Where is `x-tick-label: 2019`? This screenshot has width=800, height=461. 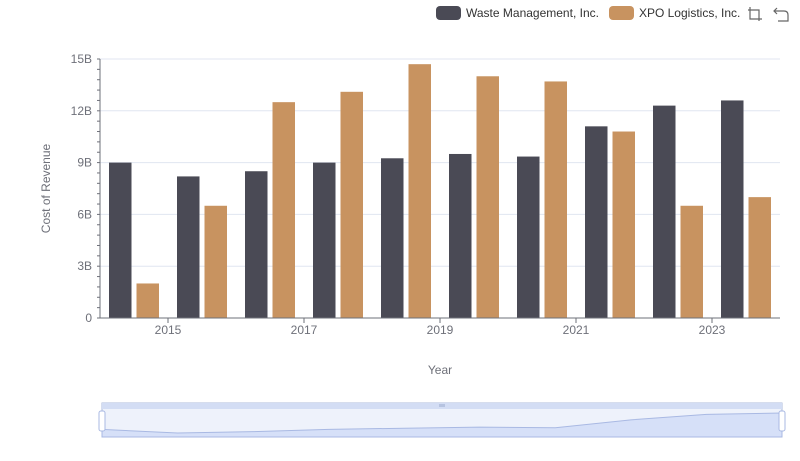
x-tick-label: 2019 is located at coordinates (440, 330).